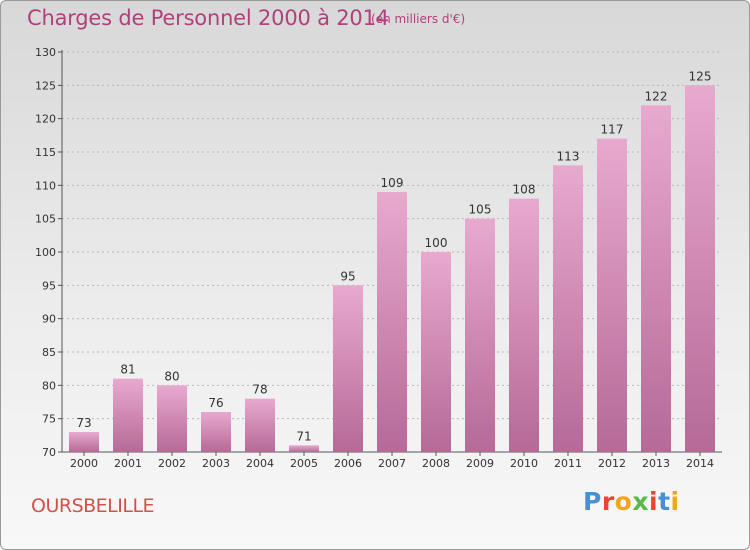 Image resolution: width=750 pixels, height=550 pixels. What do you see at coordinates (260, 463) in the screenshot?
I see `x-tick-label: 2004` at bounding box center [260, 463].